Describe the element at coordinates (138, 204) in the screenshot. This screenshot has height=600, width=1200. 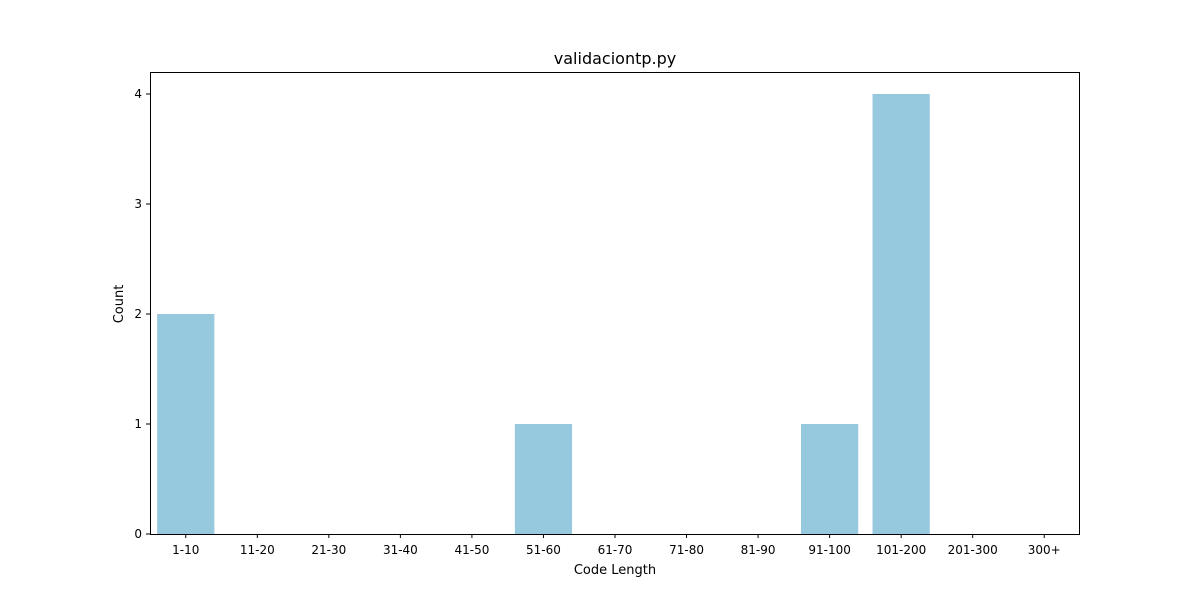
I see `y-tick-label: 3` at that location.